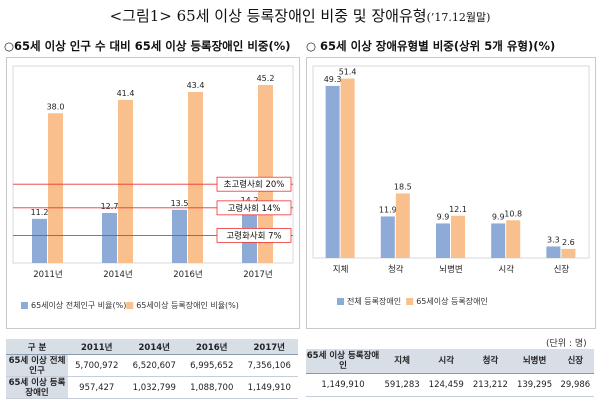  I want to click on table-cell: 591,283, so click(402, 385).